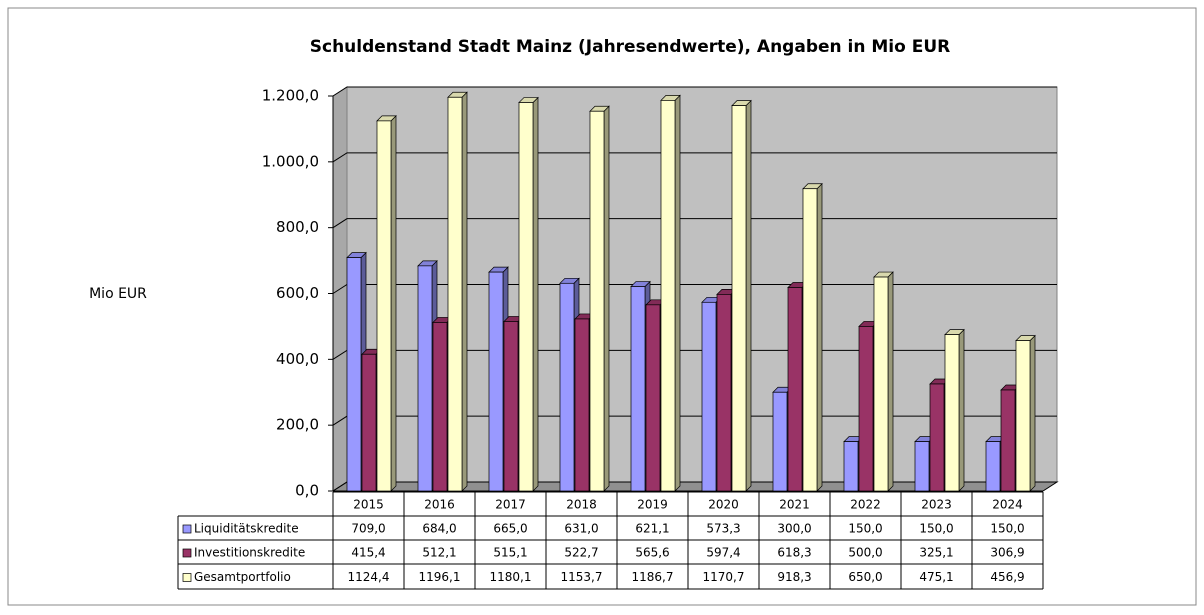  Describe the element at coordinates (439, 553) in the screenshot. I see `data-label: 512,1` at that location.